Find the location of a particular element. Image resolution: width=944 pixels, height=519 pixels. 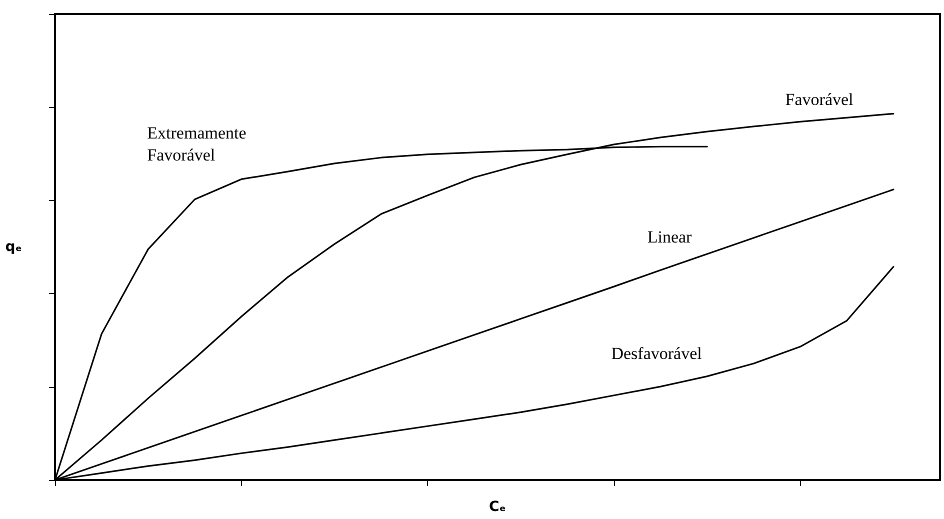

y-axis-title: qₑ is located at coordinates (13, 247).